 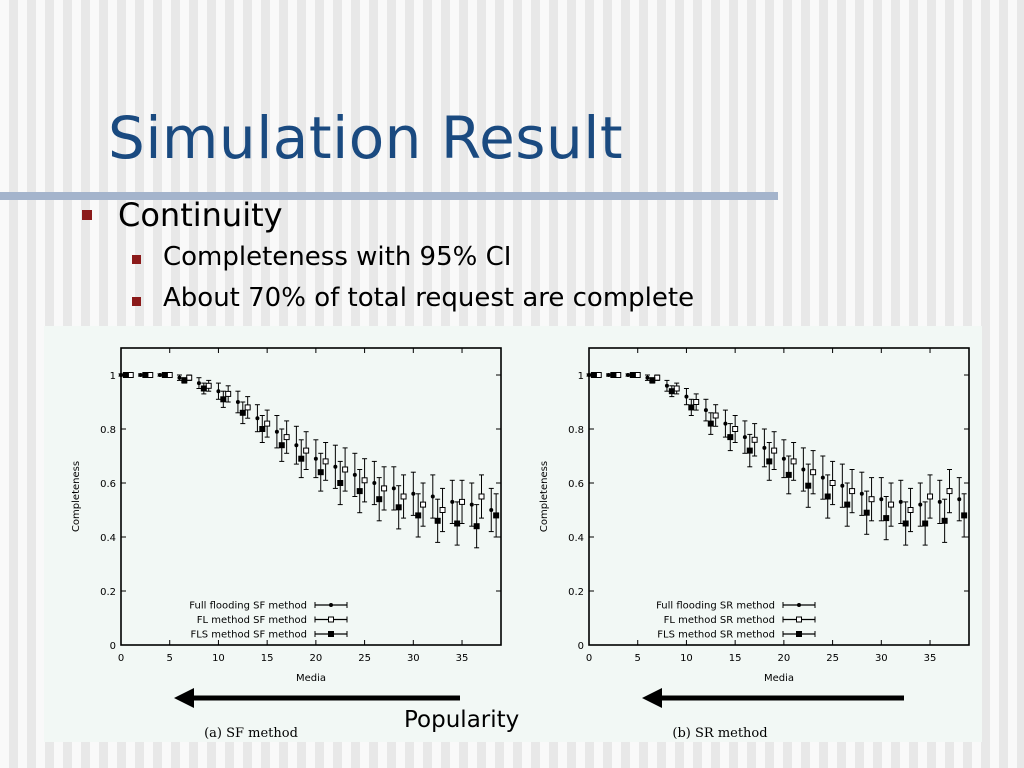 What do you see at coordinates (462, 658) in the screenshot?
I see `x-tick-label: 35` at bounding box center [462, 658].